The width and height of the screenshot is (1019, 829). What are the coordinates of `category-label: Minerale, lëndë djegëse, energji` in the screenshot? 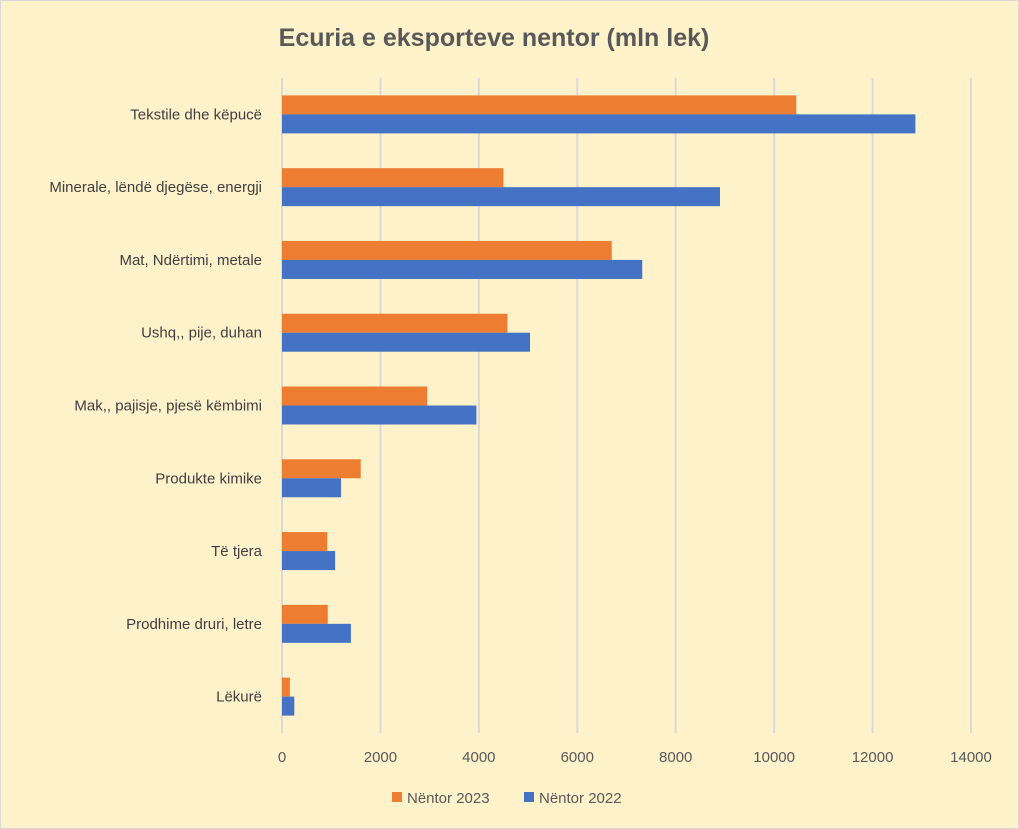 It's located at (155, 187).